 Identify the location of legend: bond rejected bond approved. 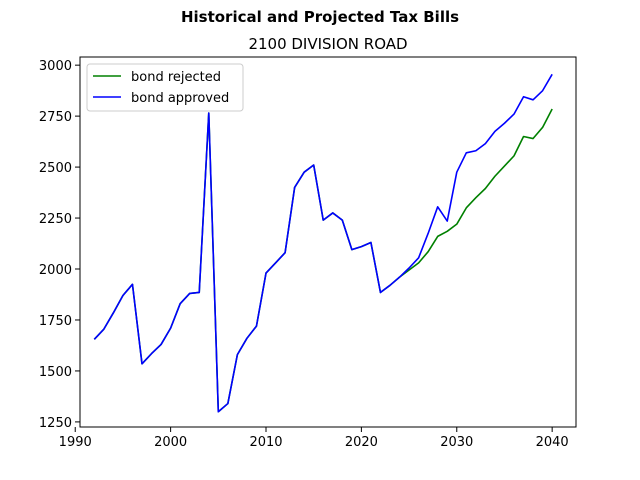
(165, 87).